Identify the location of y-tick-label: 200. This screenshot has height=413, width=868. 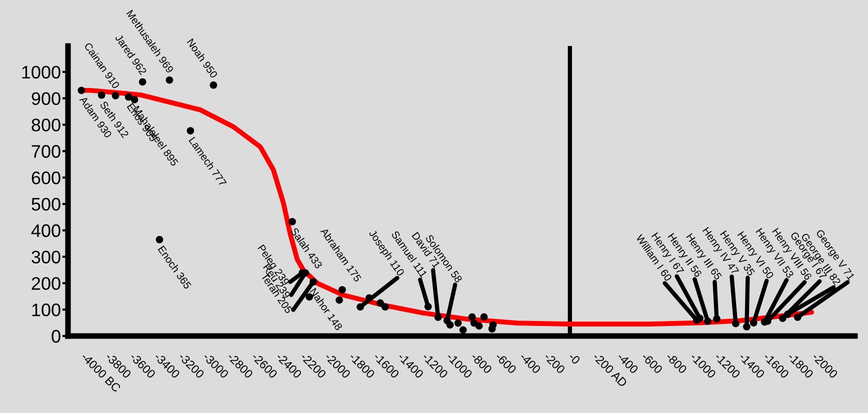
(46, 283).